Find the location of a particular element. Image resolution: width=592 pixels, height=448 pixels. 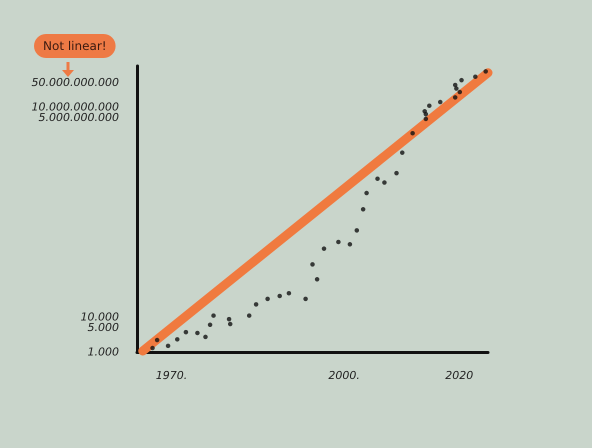

y-tick-label: 1.000 is located at coordinates (103, 352).